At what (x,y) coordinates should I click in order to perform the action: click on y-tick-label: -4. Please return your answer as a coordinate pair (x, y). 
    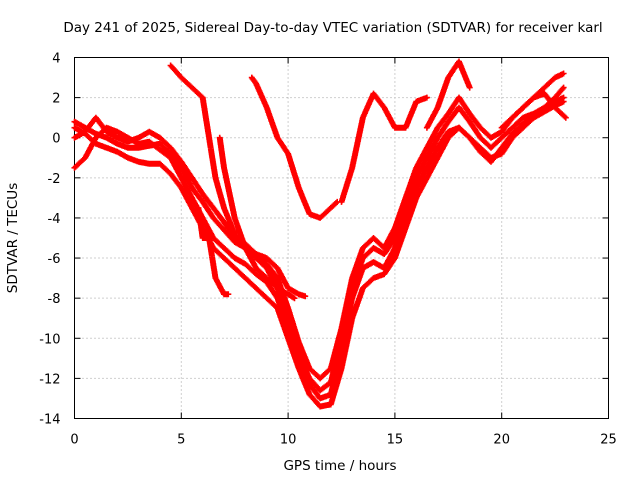
    Looking at the image, I should click on (54, 219).